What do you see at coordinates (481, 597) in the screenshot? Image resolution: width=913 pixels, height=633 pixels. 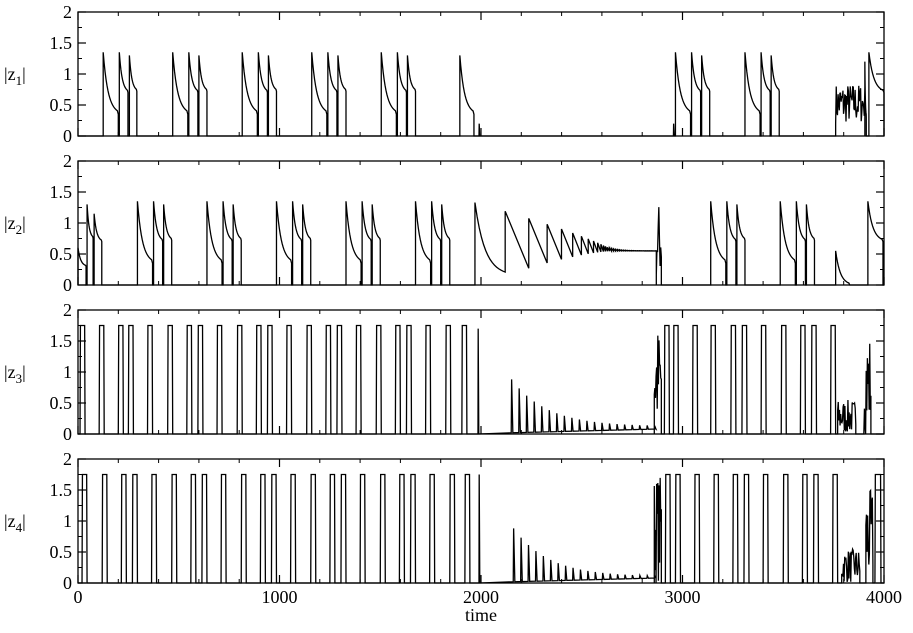 I see `x-tick-label: 2000` at bounding box center [481, 597].